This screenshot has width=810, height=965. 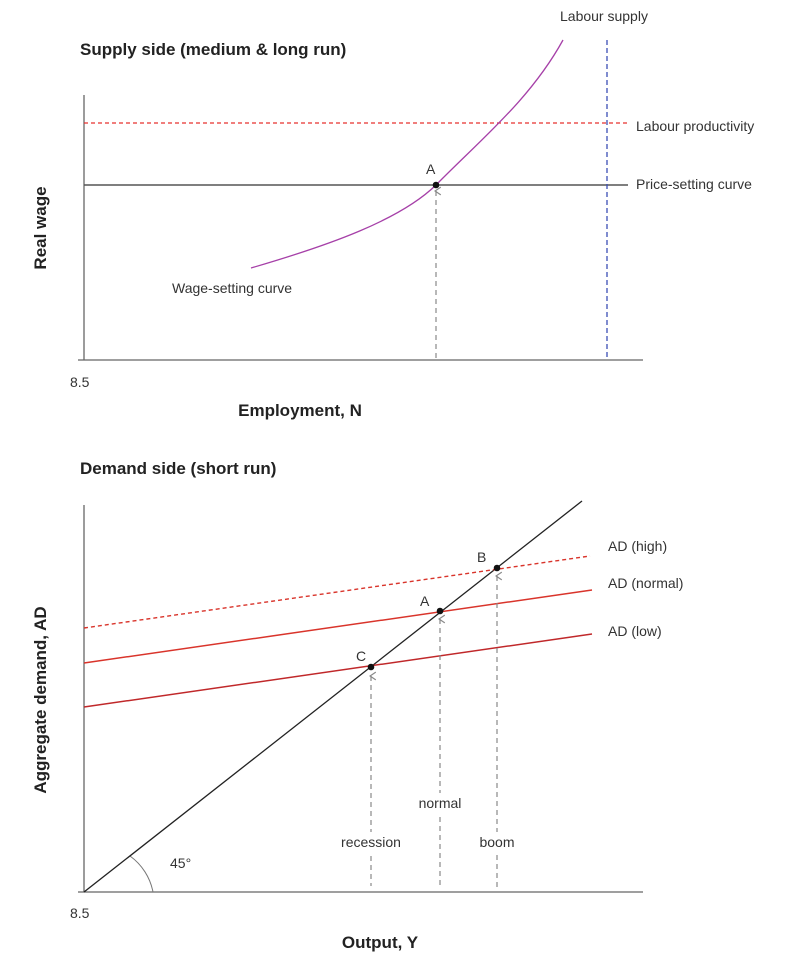 I want to click on price-setting-label: Price-setting curve, so click(x=694, y=184).